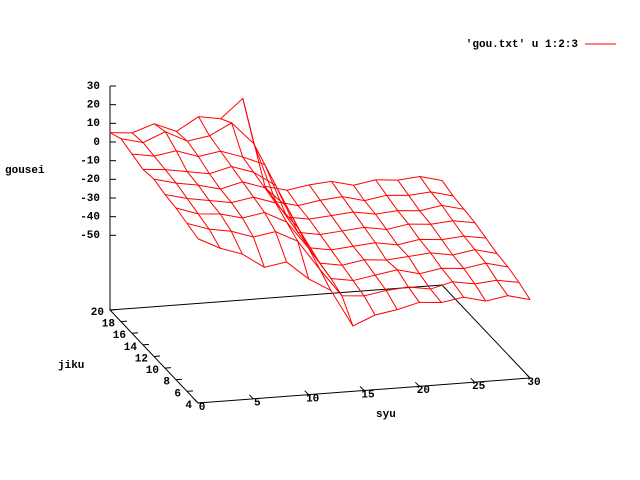 This screenshot has width=640, height=480. What do you see at coordinates (93, 87) in the screenshot?
I see `z-tick-label: 30` at bounding box center [93, 87].